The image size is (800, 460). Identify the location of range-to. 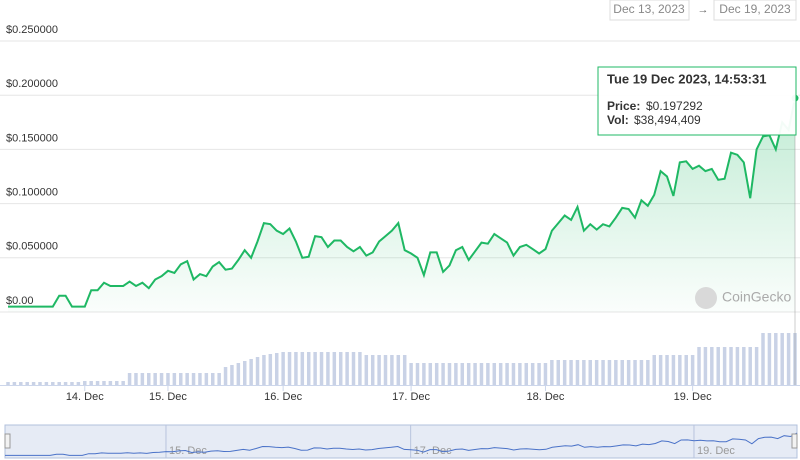
(755, 10).